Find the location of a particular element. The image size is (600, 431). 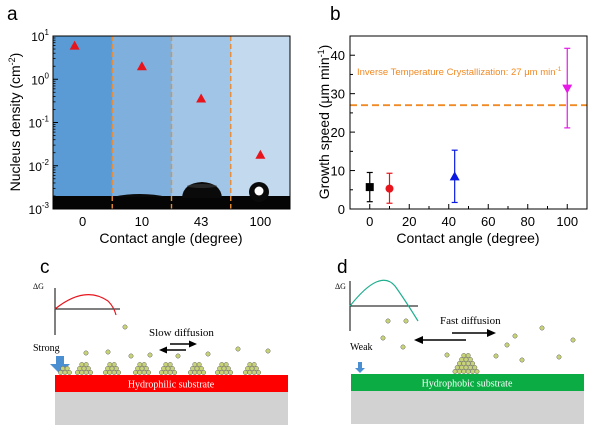

y-axis-label-a: Nucleus density (cm-2) is located at coordinates (15, 122).